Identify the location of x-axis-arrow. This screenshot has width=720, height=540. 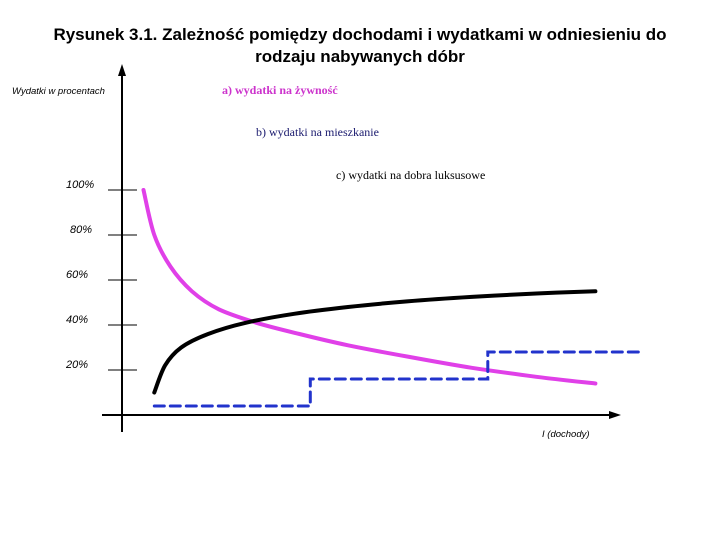
(615, 415).